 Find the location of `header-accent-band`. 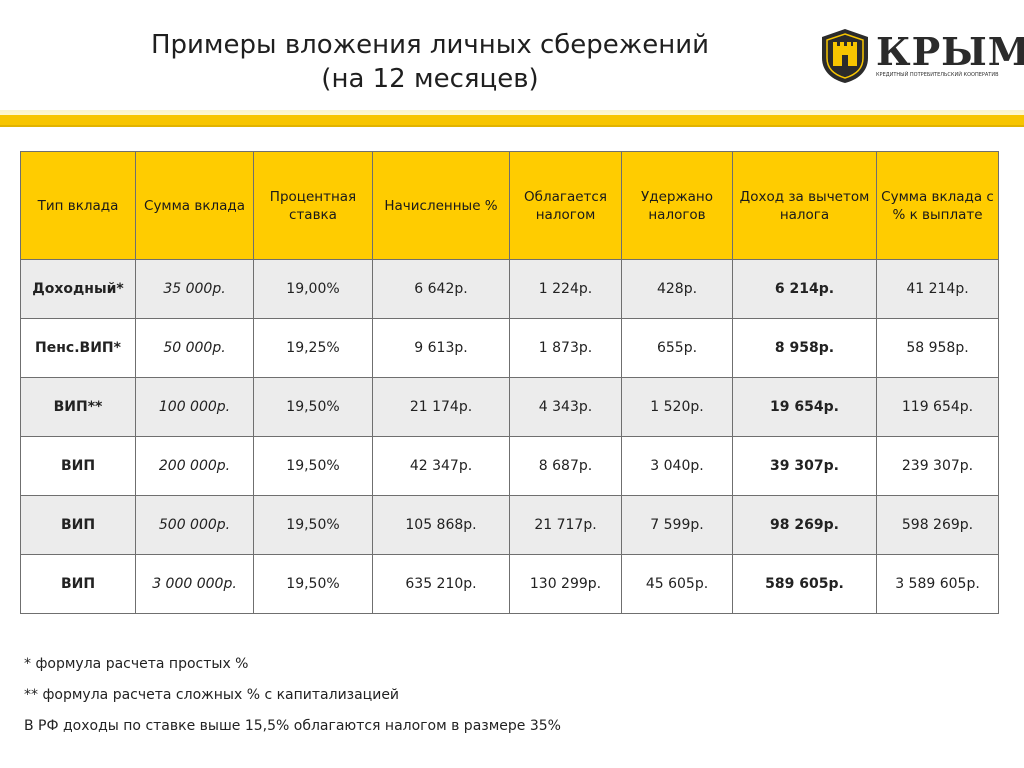

header-accent-band is located at coordinates (512, 120).